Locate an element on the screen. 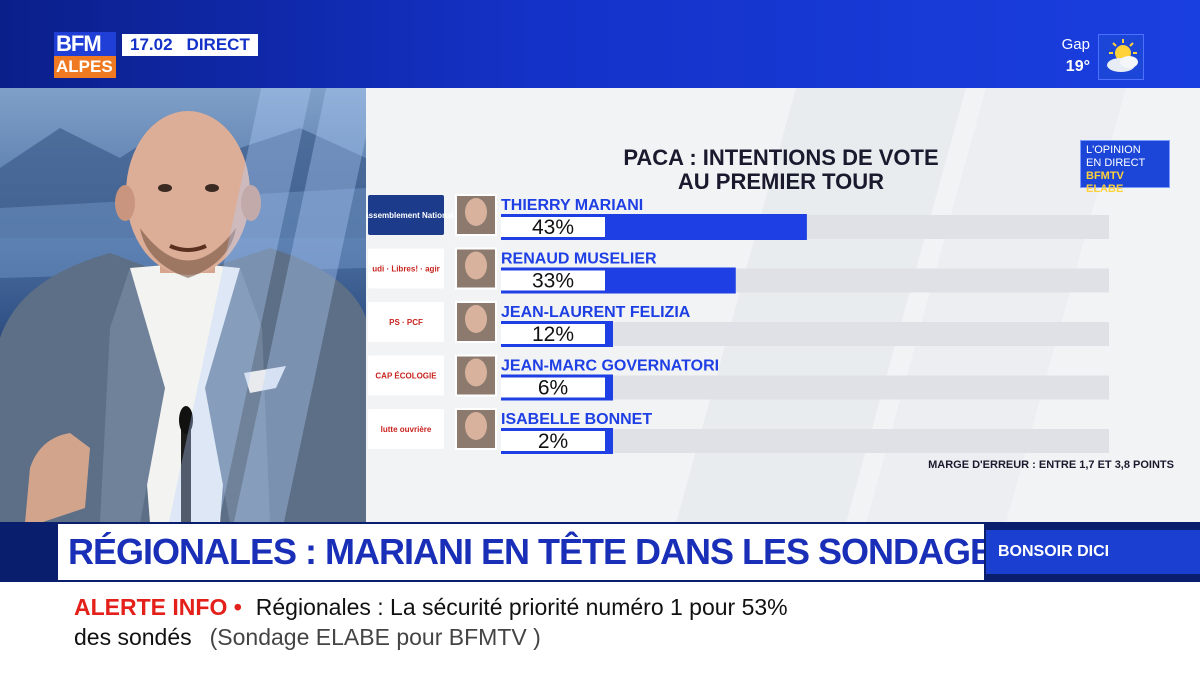 Image resolution: width=1200 pixels, height=675 pixels. logo-alpes: ALPES is located at coordinates (85, 67).